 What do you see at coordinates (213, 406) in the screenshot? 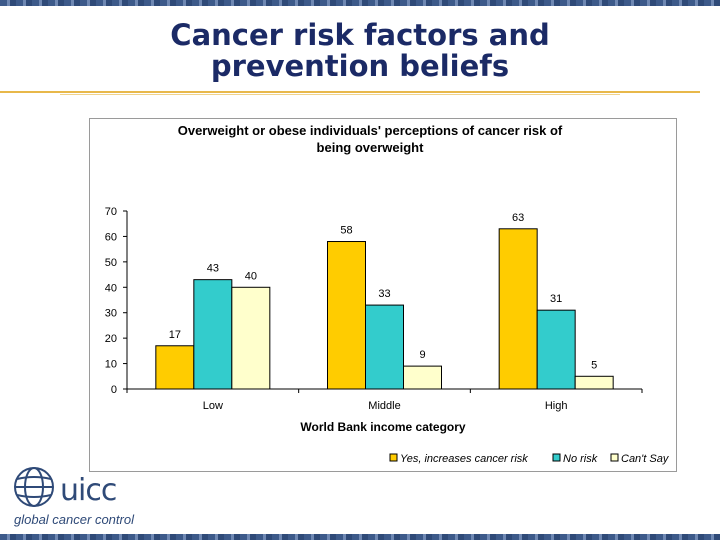
I see `x-tick-label: Low` at bounding box center [213, 406].